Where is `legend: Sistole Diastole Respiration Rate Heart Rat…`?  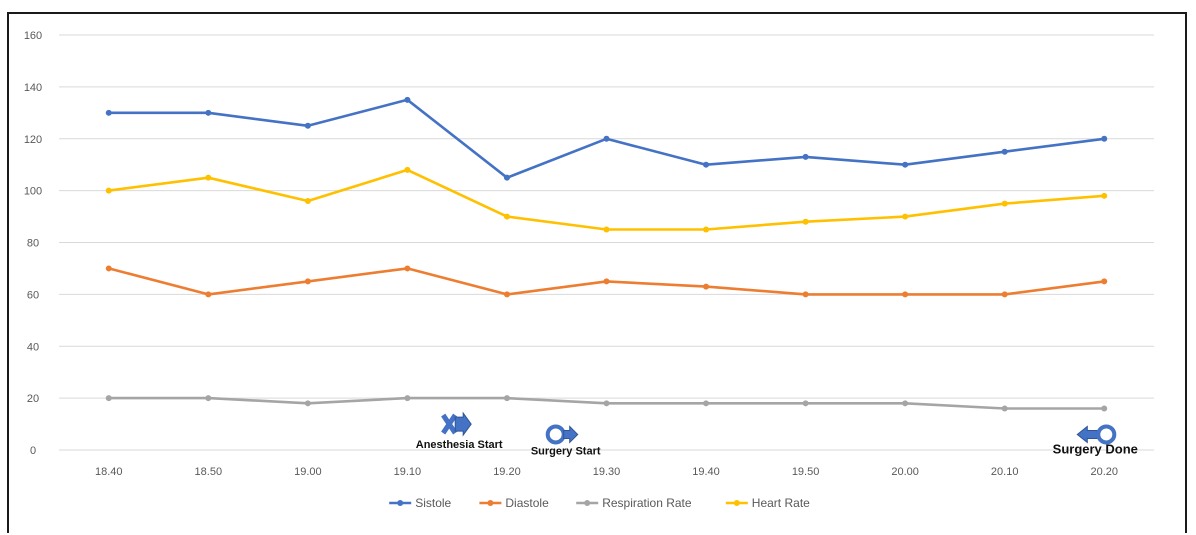 legend: Sistole Diastole Respiration Rate Heart Rat… is located at coordinates (599, 503).